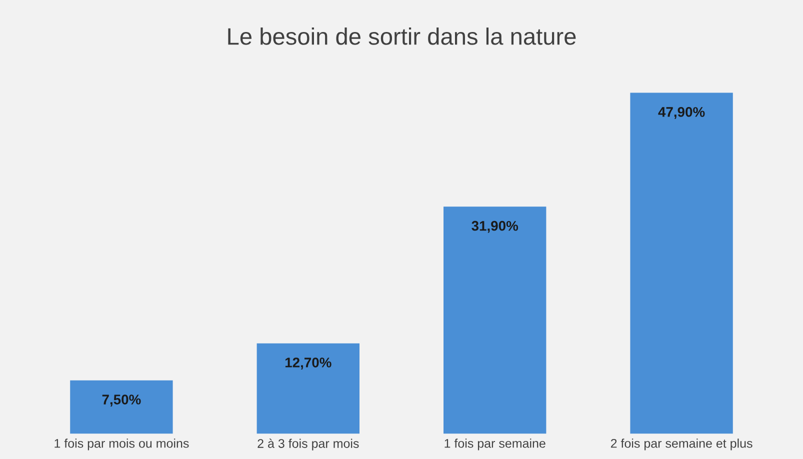 Image resolution: width=803 pixels, height=459 pixels. What do you see at coordinates (308, 364) in the screenshot?
I see `data-label: 12,70%` at bounding box center [308, 364].